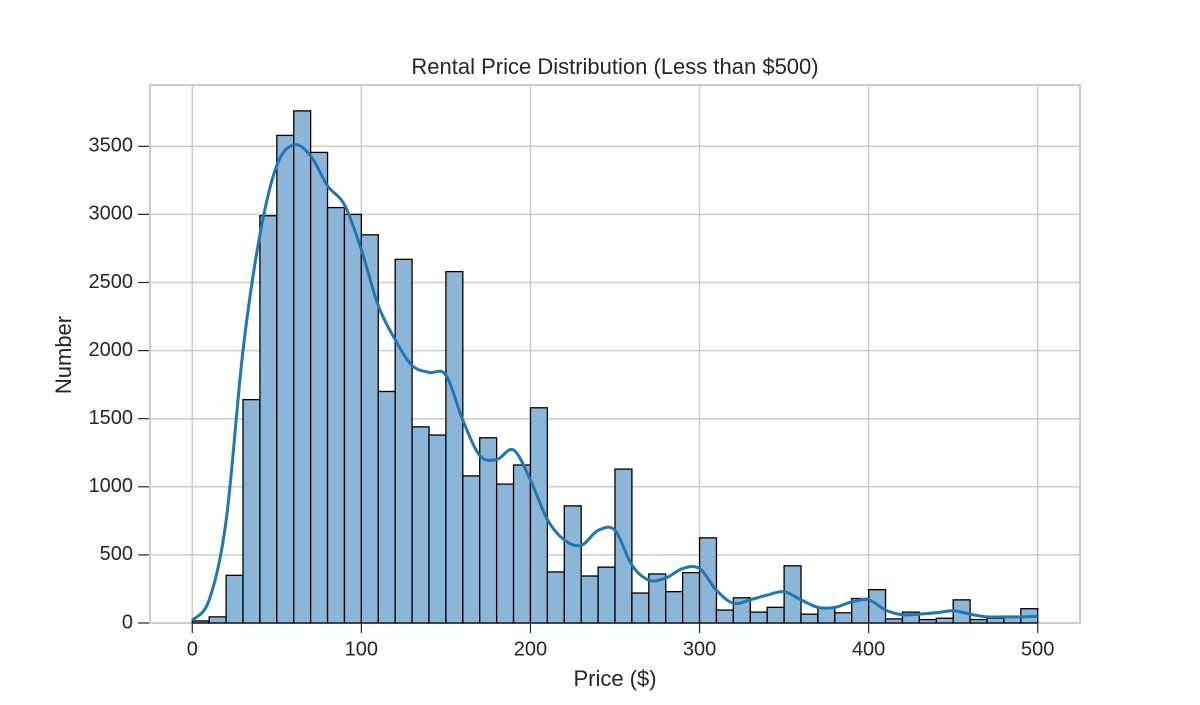  Describe the element at coordinates (192, 649) in the screenshot. I see `x-tick-label: 0` at that location.